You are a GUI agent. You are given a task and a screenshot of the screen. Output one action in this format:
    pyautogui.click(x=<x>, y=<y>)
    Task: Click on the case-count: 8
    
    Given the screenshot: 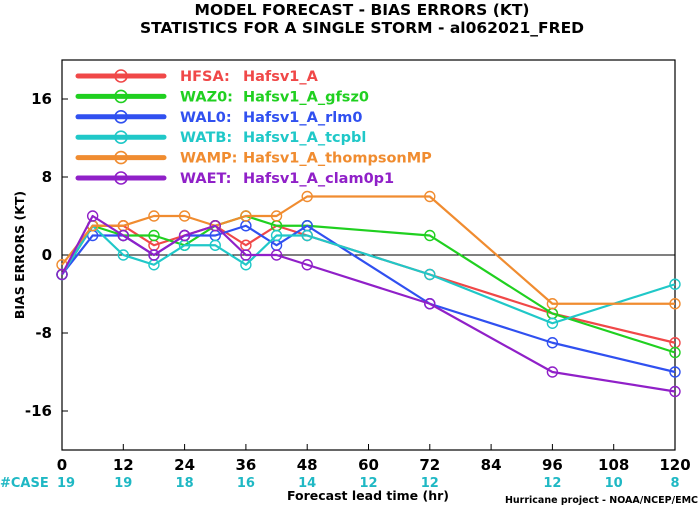 What is the action you would take?
    pyautogui.click(x=674, y=483)
    